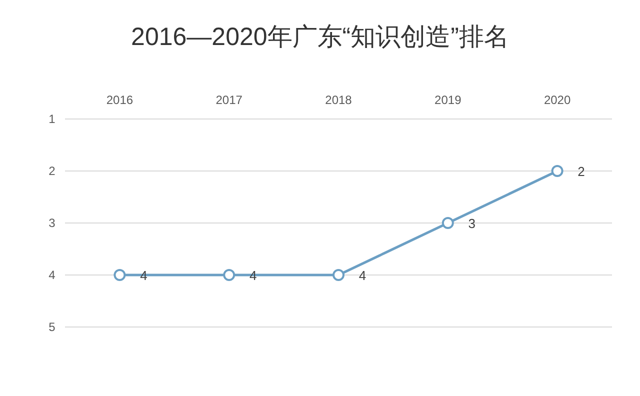 The image size is (640, 396). I want to click on y-tick-label: 4, so click(52, 275).